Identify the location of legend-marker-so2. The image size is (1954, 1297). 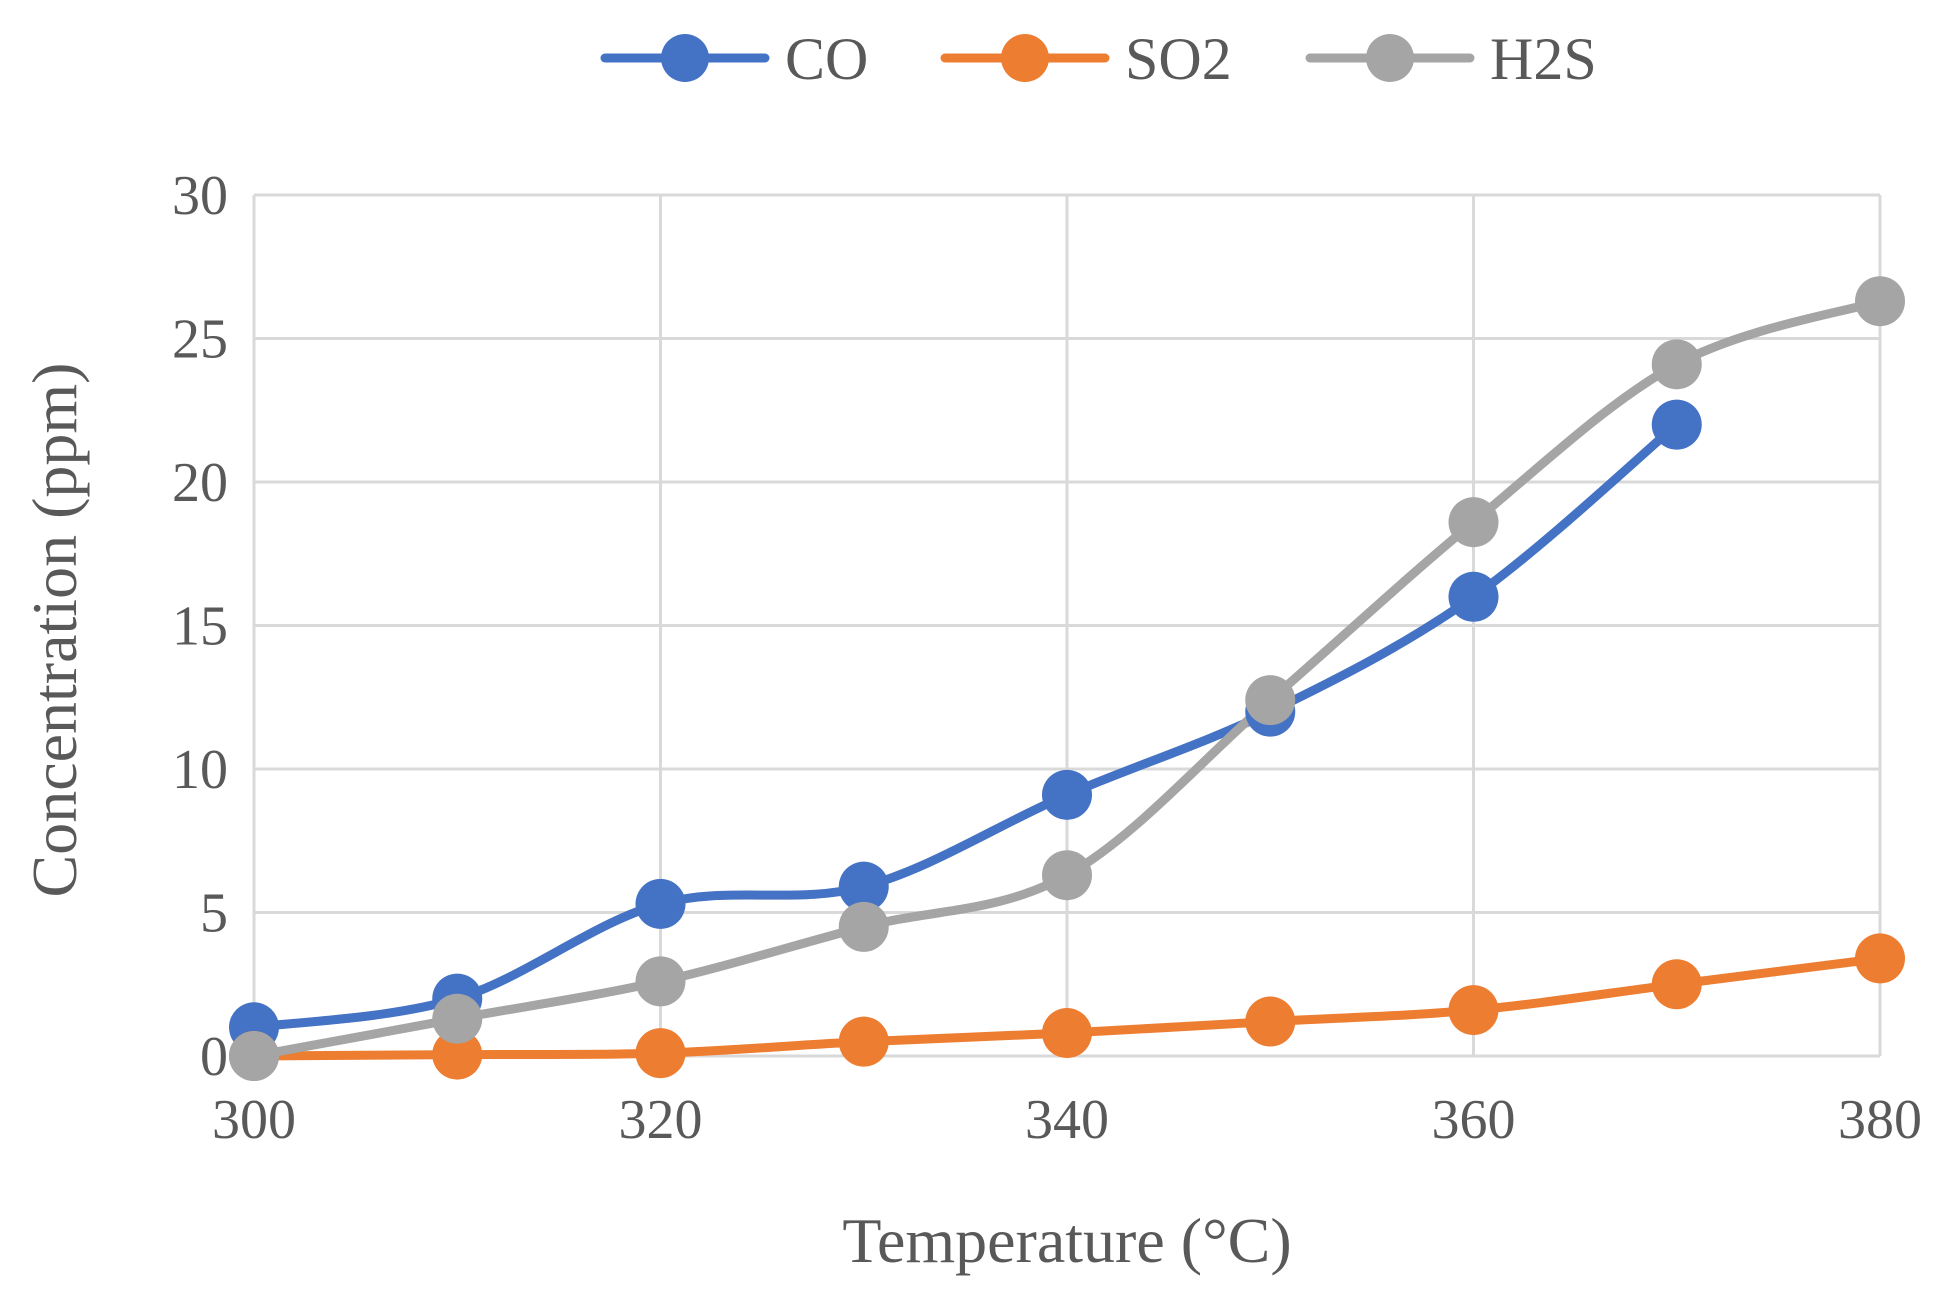
(1025, 58).